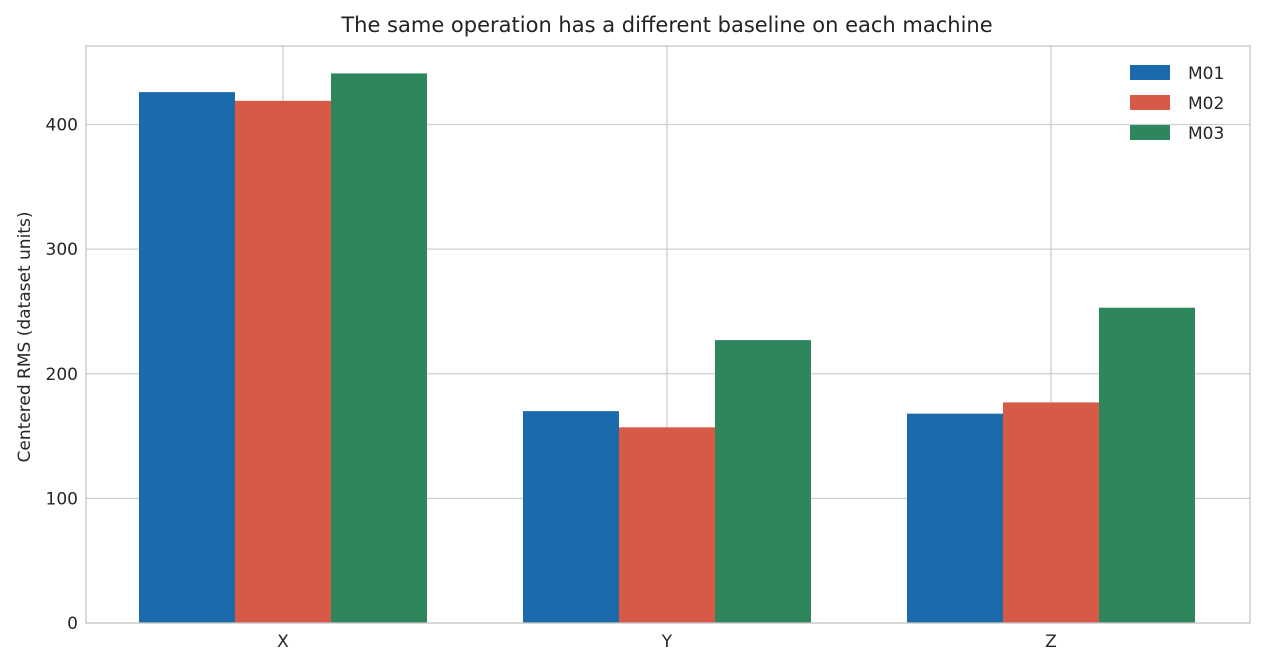 The image size is (1263, 665). What do you see at coordinates (763, 481) in the screenshot?
I see `bar-m03-y` at bounding box center [763, 481].